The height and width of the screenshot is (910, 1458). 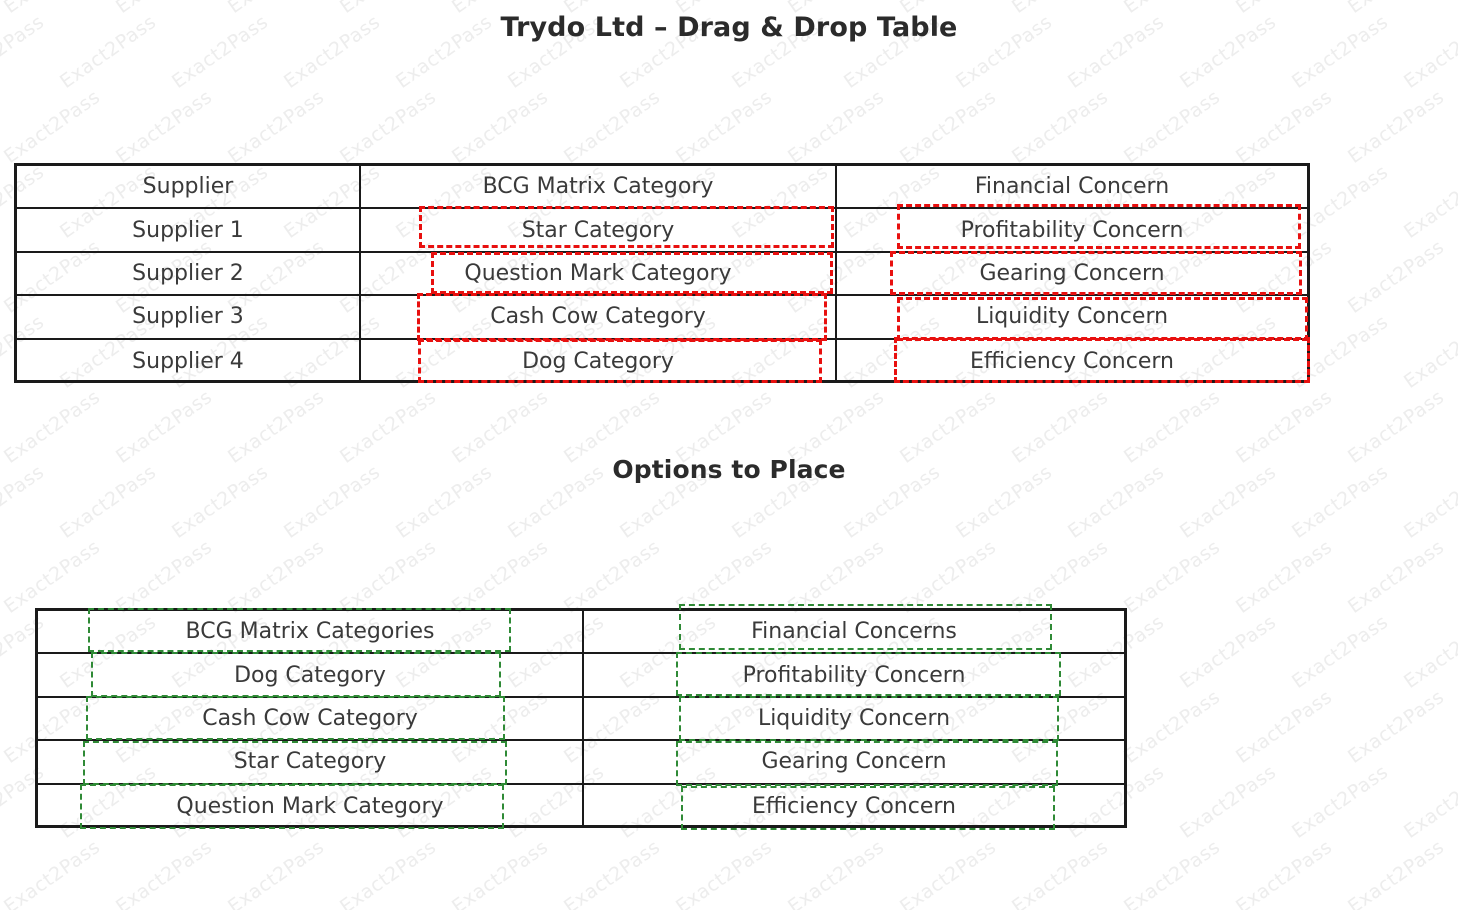 I want to click on draggable-outline-dog-category, so click(x=296, y=674).